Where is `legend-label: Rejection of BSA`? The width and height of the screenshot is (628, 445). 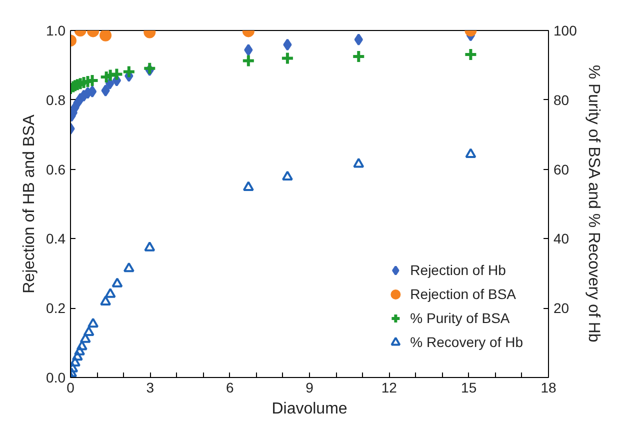
legend-label: Rejection of BSA is located at coordinates (463, 294).